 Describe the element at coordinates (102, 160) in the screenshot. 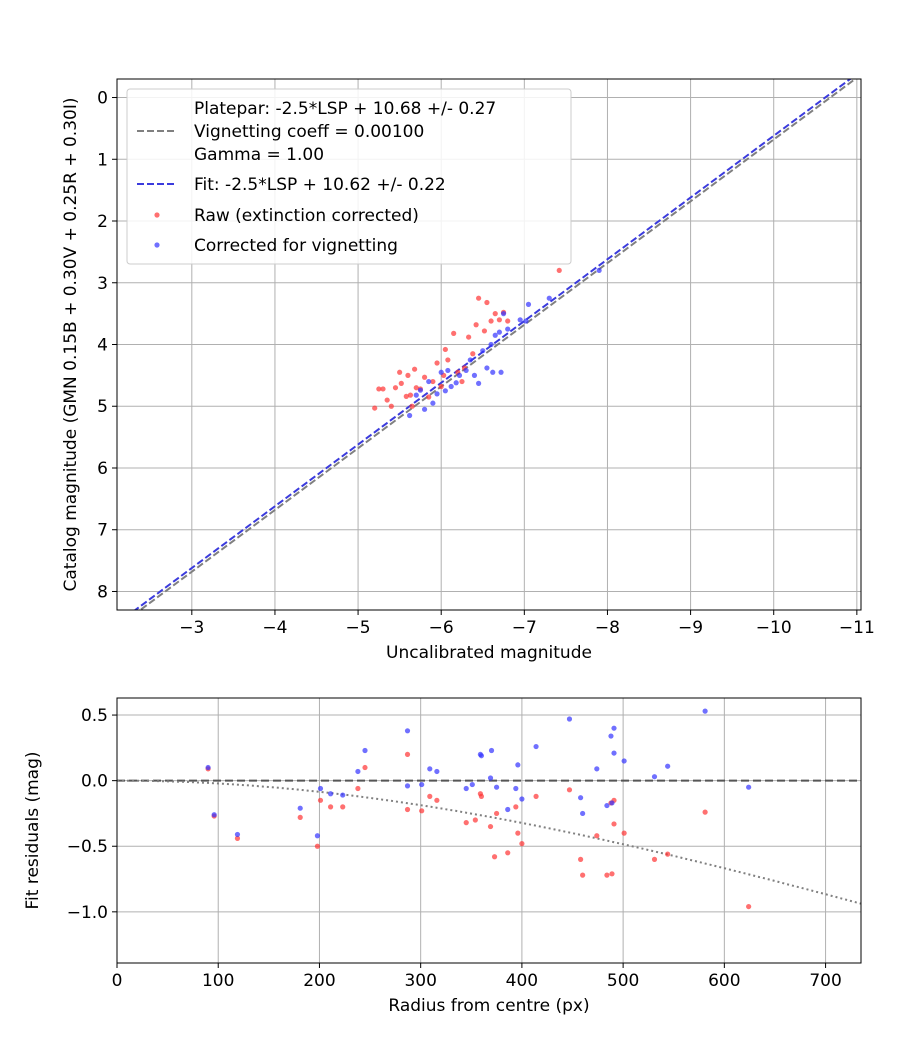

I see `y-tick-label: 1` at that location.